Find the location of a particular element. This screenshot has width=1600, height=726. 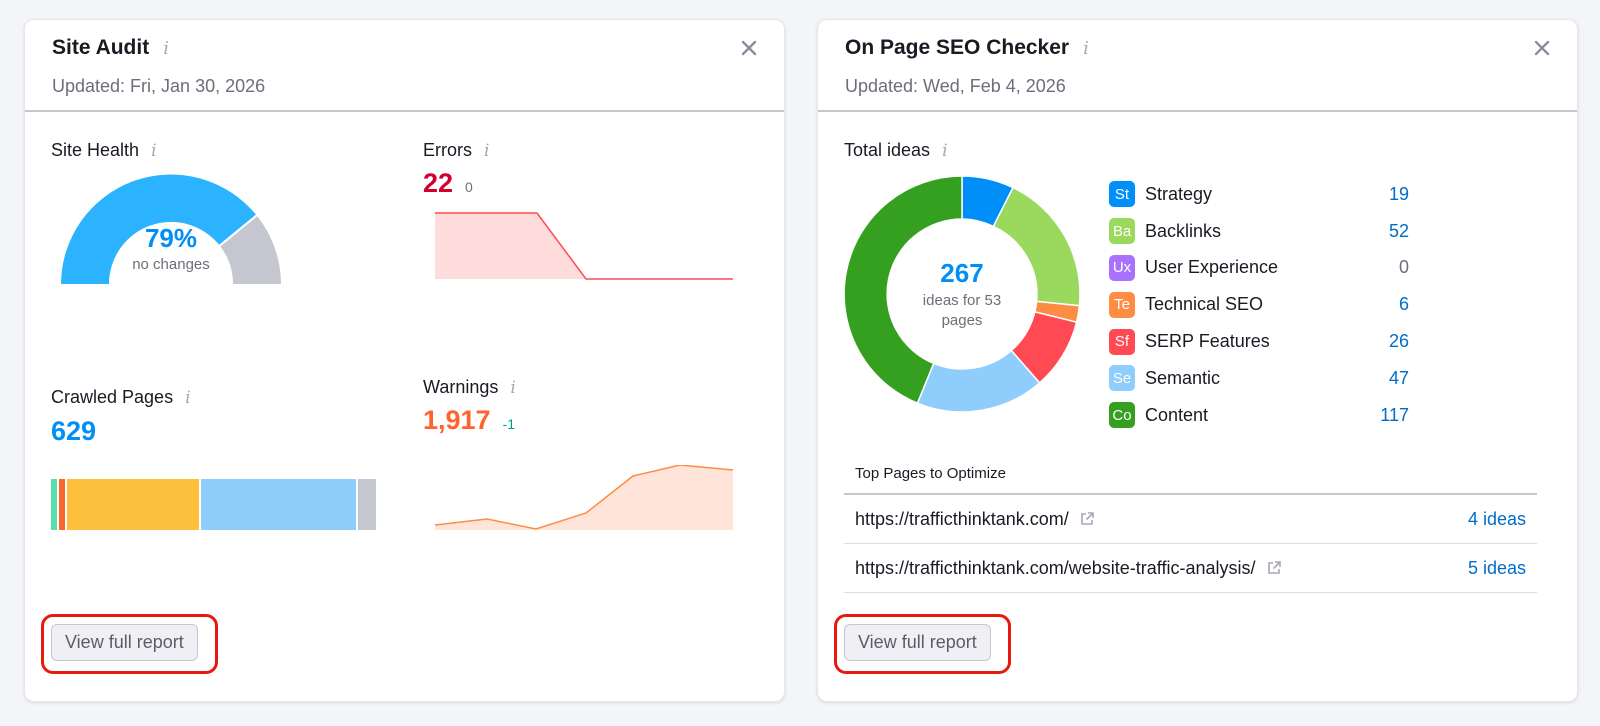

user-experience-badge-icon: Ux is located at coordinates (1122, 267).